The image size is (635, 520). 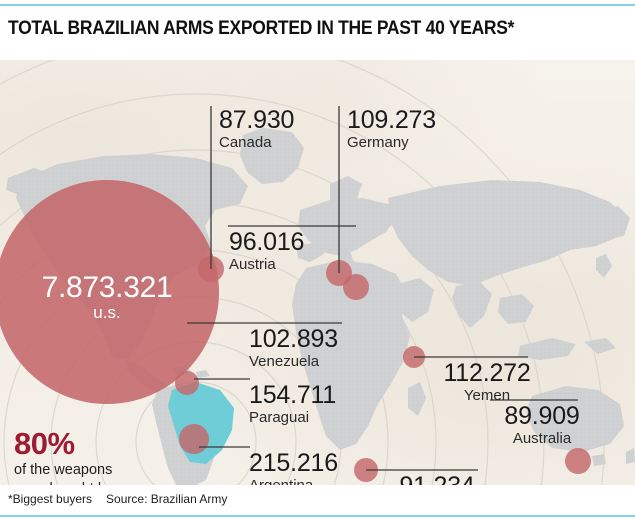 I want to click on footer-source: Source: Brazilian Army, so click(x=167, y=499).